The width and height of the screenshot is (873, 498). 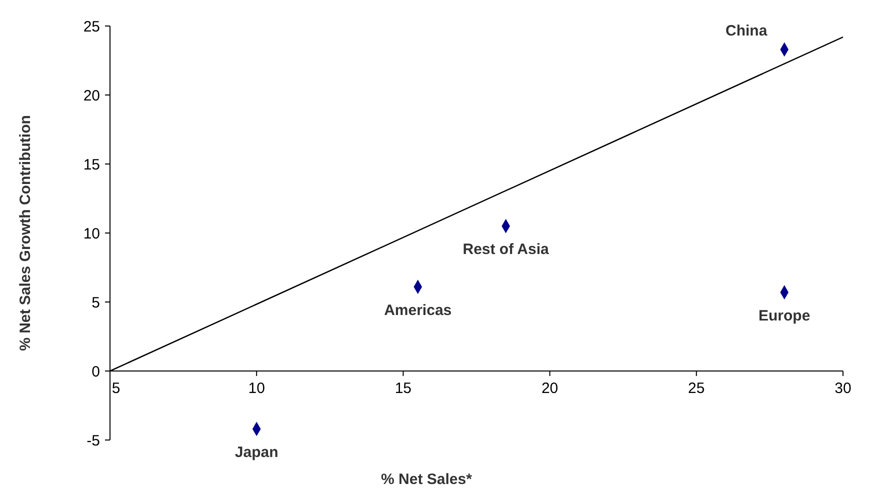 What do you see at coordinates (506, 249) in the screenshot?
I see `annotation: Rest of Asia` at bounding box center [506, 249].